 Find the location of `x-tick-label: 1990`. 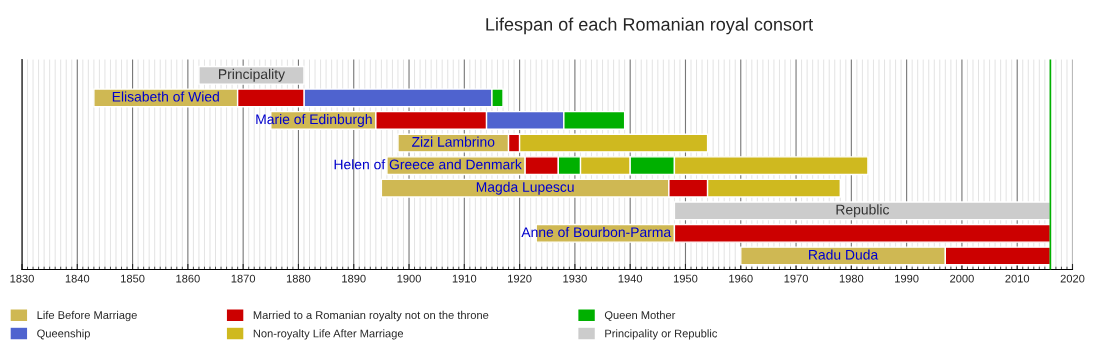

x-tick-label: 1990 is located at coordinates (907, 278).